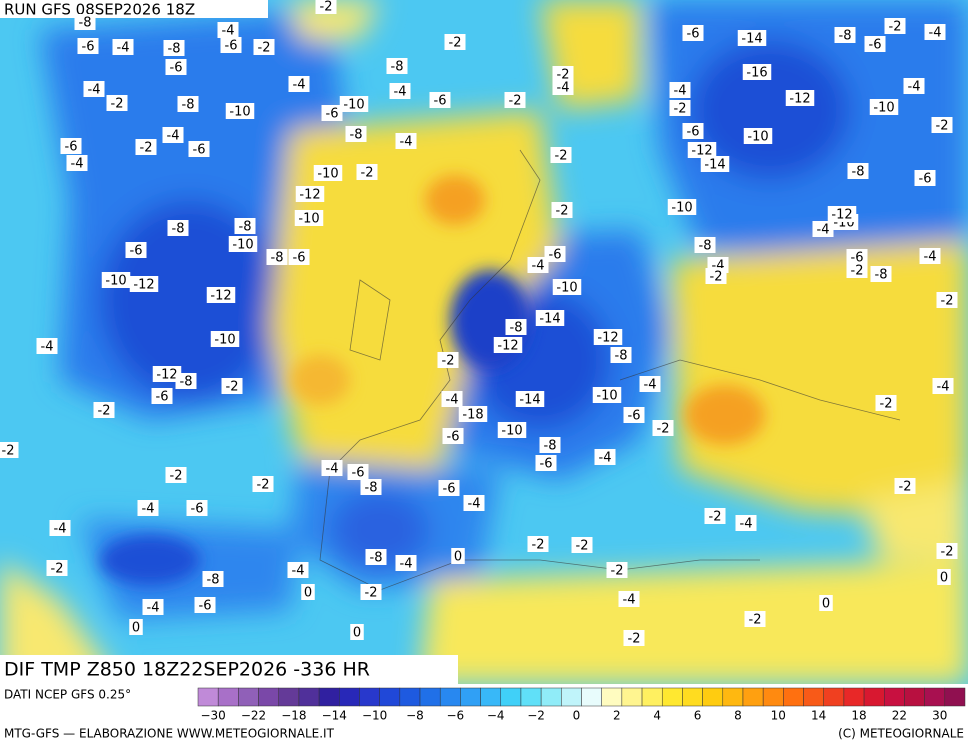 The image size is (968, 745). I want to click on colorbar-label: −10, so click(374, 716).